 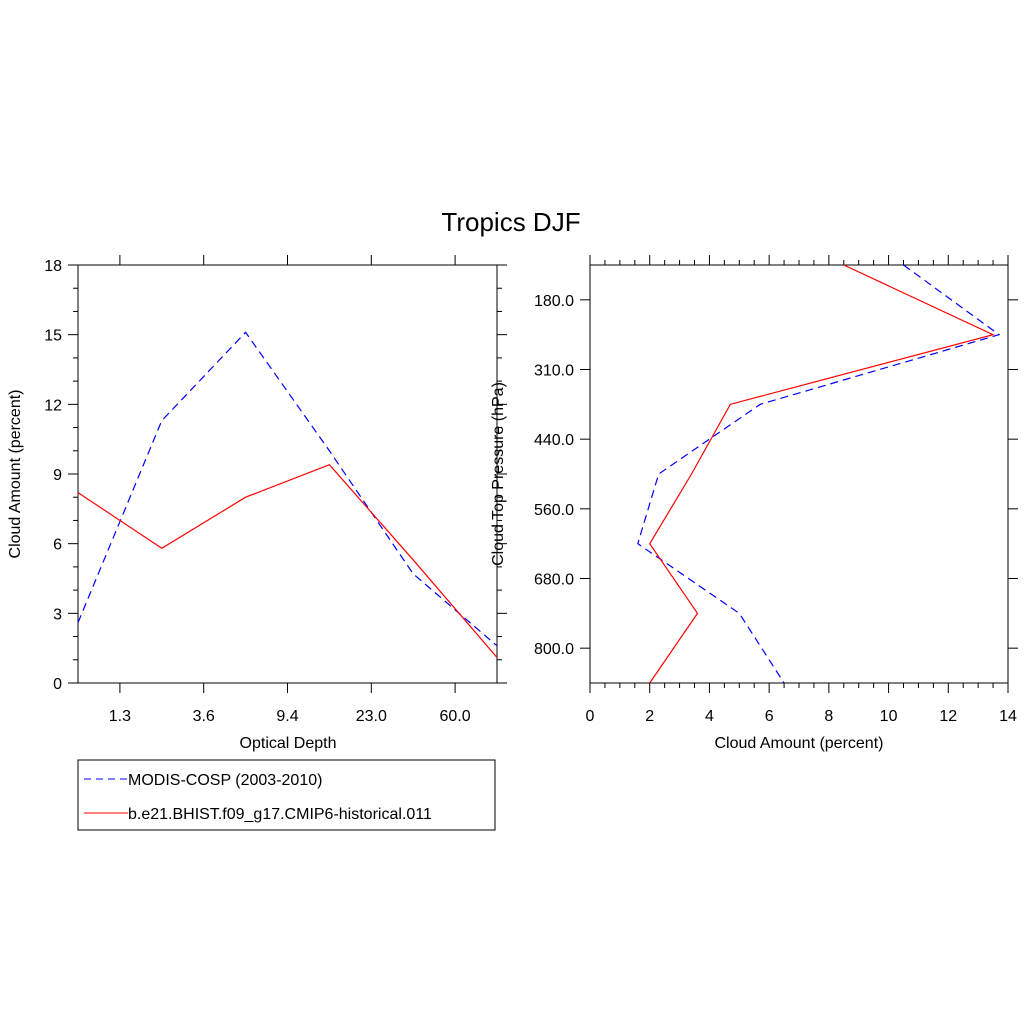 I want to click on right-x-tick-label: 12, so click(x=948, y=716).